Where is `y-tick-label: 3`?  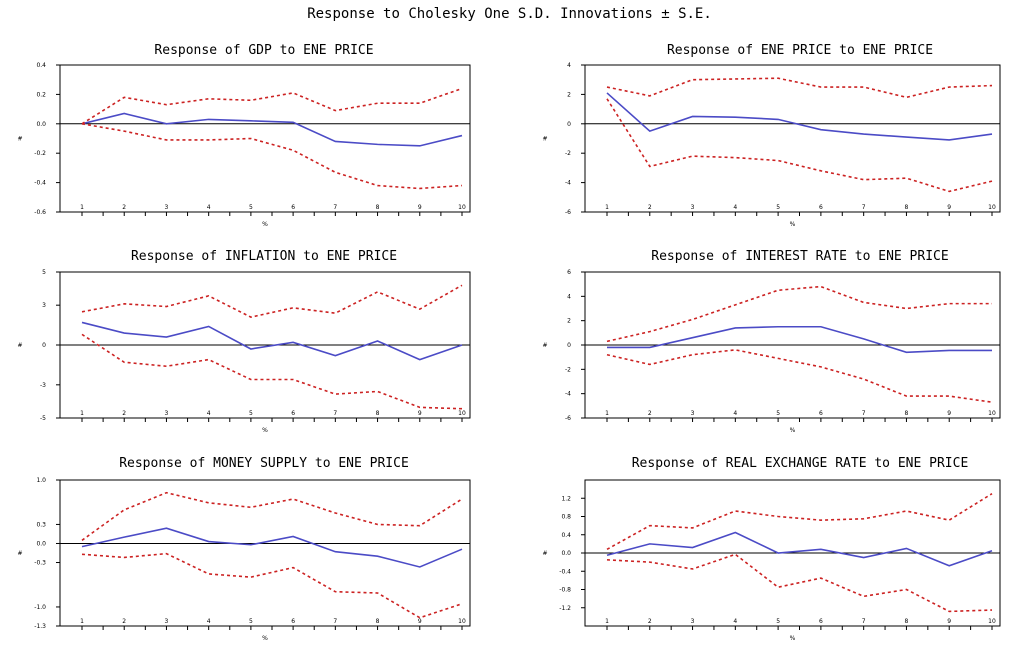 y-tick-label: 3 is located at coordinates (44, 305).